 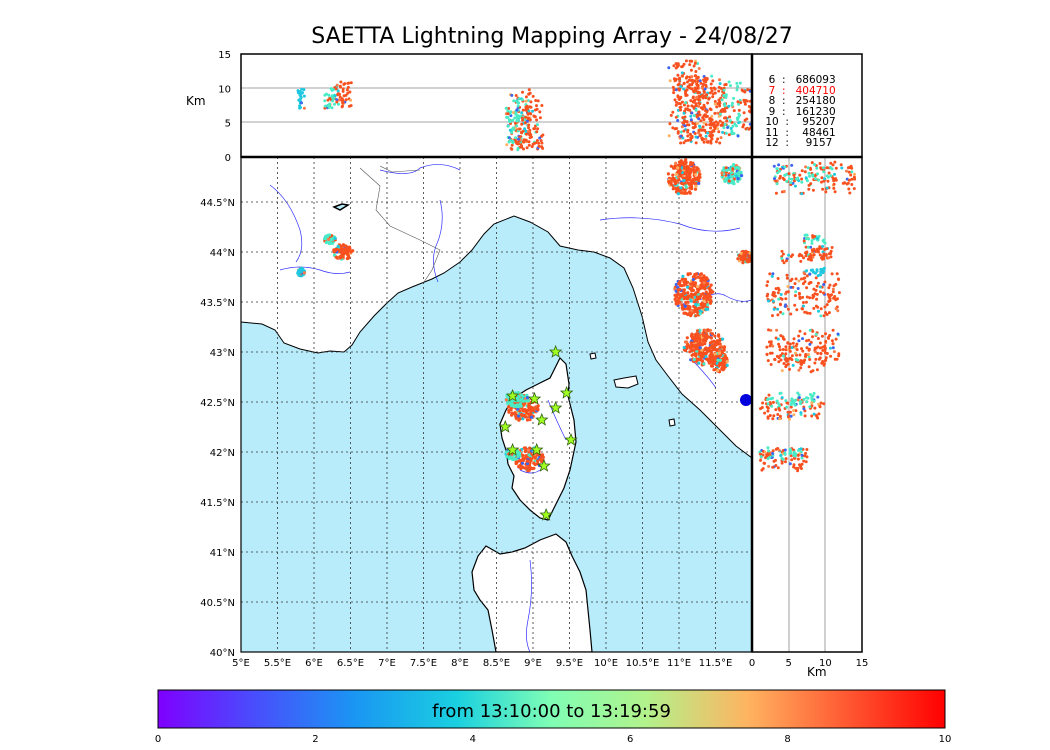 What do you see at coordinates (217, 303) in the screenshot?
I see `lat-tick-label: 43.5°N` at bounding box center [217, 303].